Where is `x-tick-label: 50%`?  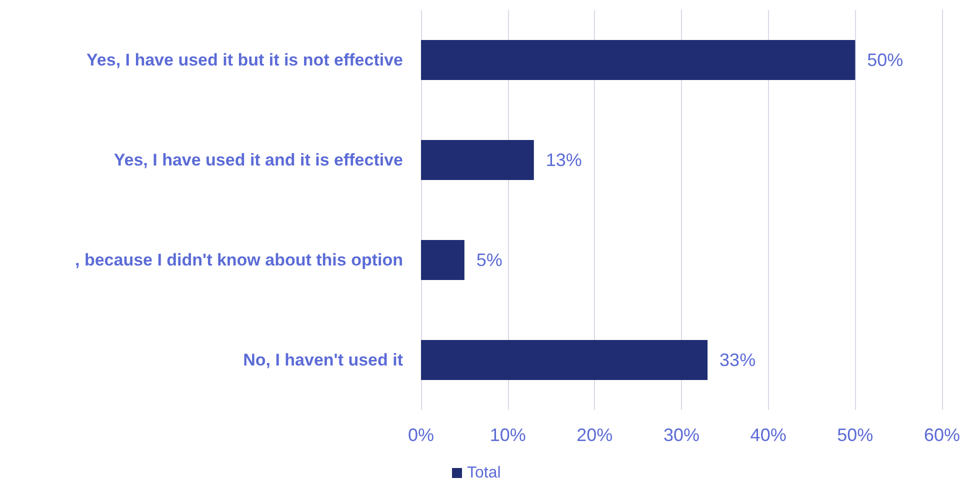 x-tick-label: 50% is located at coordinates (855, 435).